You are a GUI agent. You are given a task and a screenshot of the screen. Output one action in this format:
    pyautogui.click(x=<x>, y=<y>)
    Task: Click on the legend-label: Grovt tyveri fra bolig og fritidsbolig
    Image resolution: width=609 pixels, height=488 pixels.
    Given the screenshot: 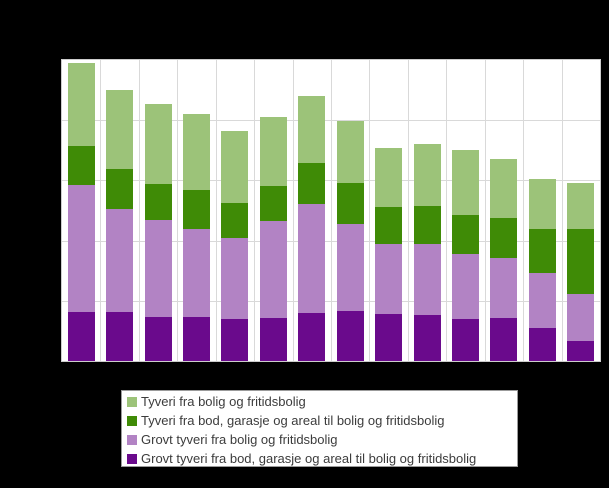 What is the action you would take?
    pyautogui.click(x=239, y=439)
    